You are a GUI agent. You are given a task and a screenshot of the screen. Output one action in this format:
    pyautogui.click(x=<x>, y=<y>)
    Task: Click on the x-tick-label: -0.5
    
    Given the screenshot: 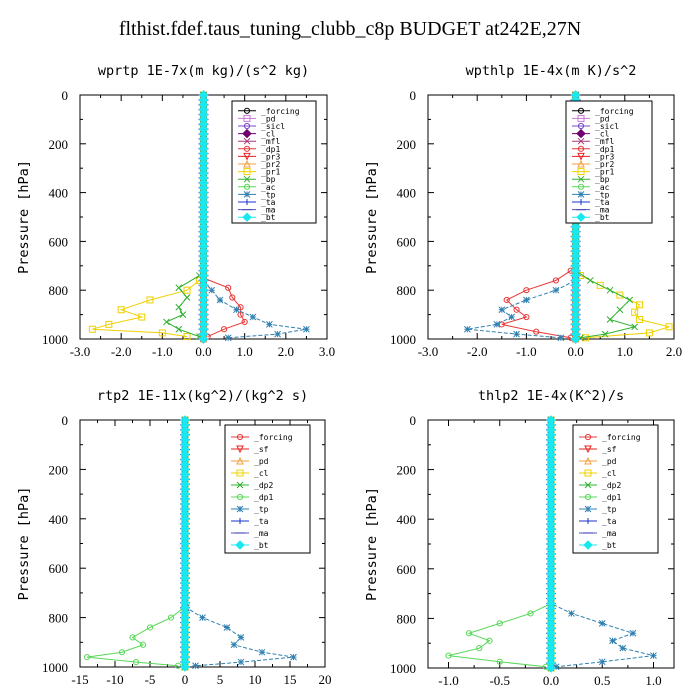 What is the action you would take?
    pyautogui.click(x=499, y=680)
    